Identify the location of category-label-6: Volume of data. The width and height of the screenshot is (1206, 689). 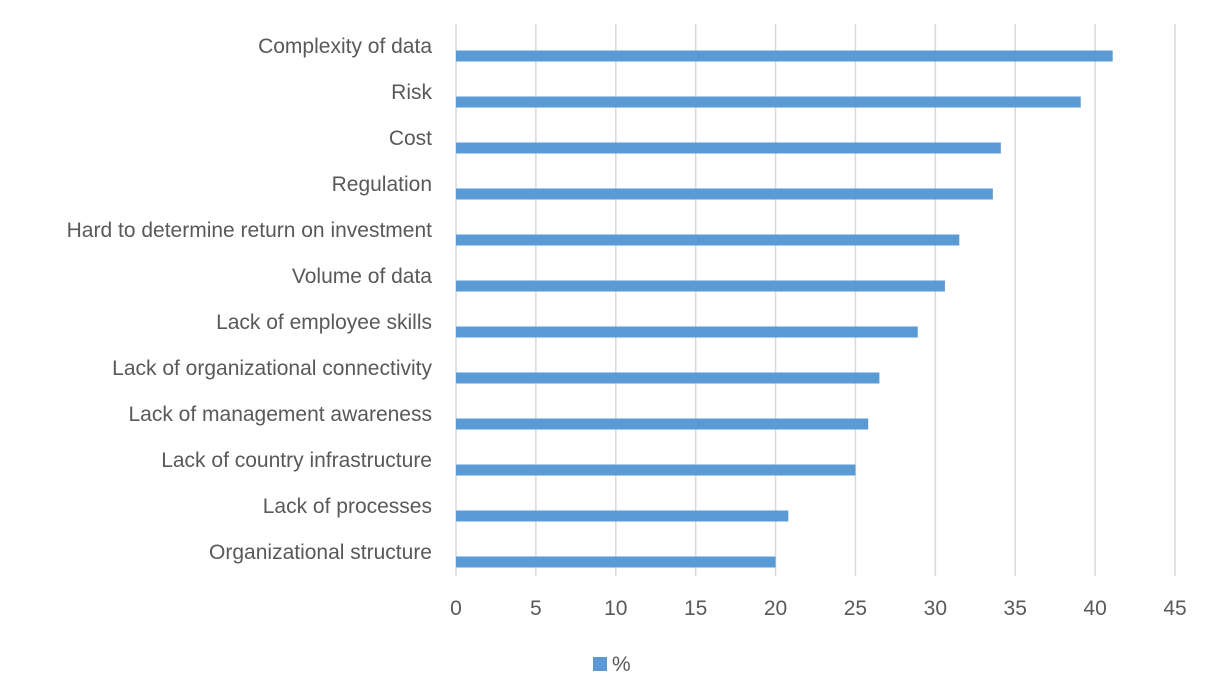
(362, 276).